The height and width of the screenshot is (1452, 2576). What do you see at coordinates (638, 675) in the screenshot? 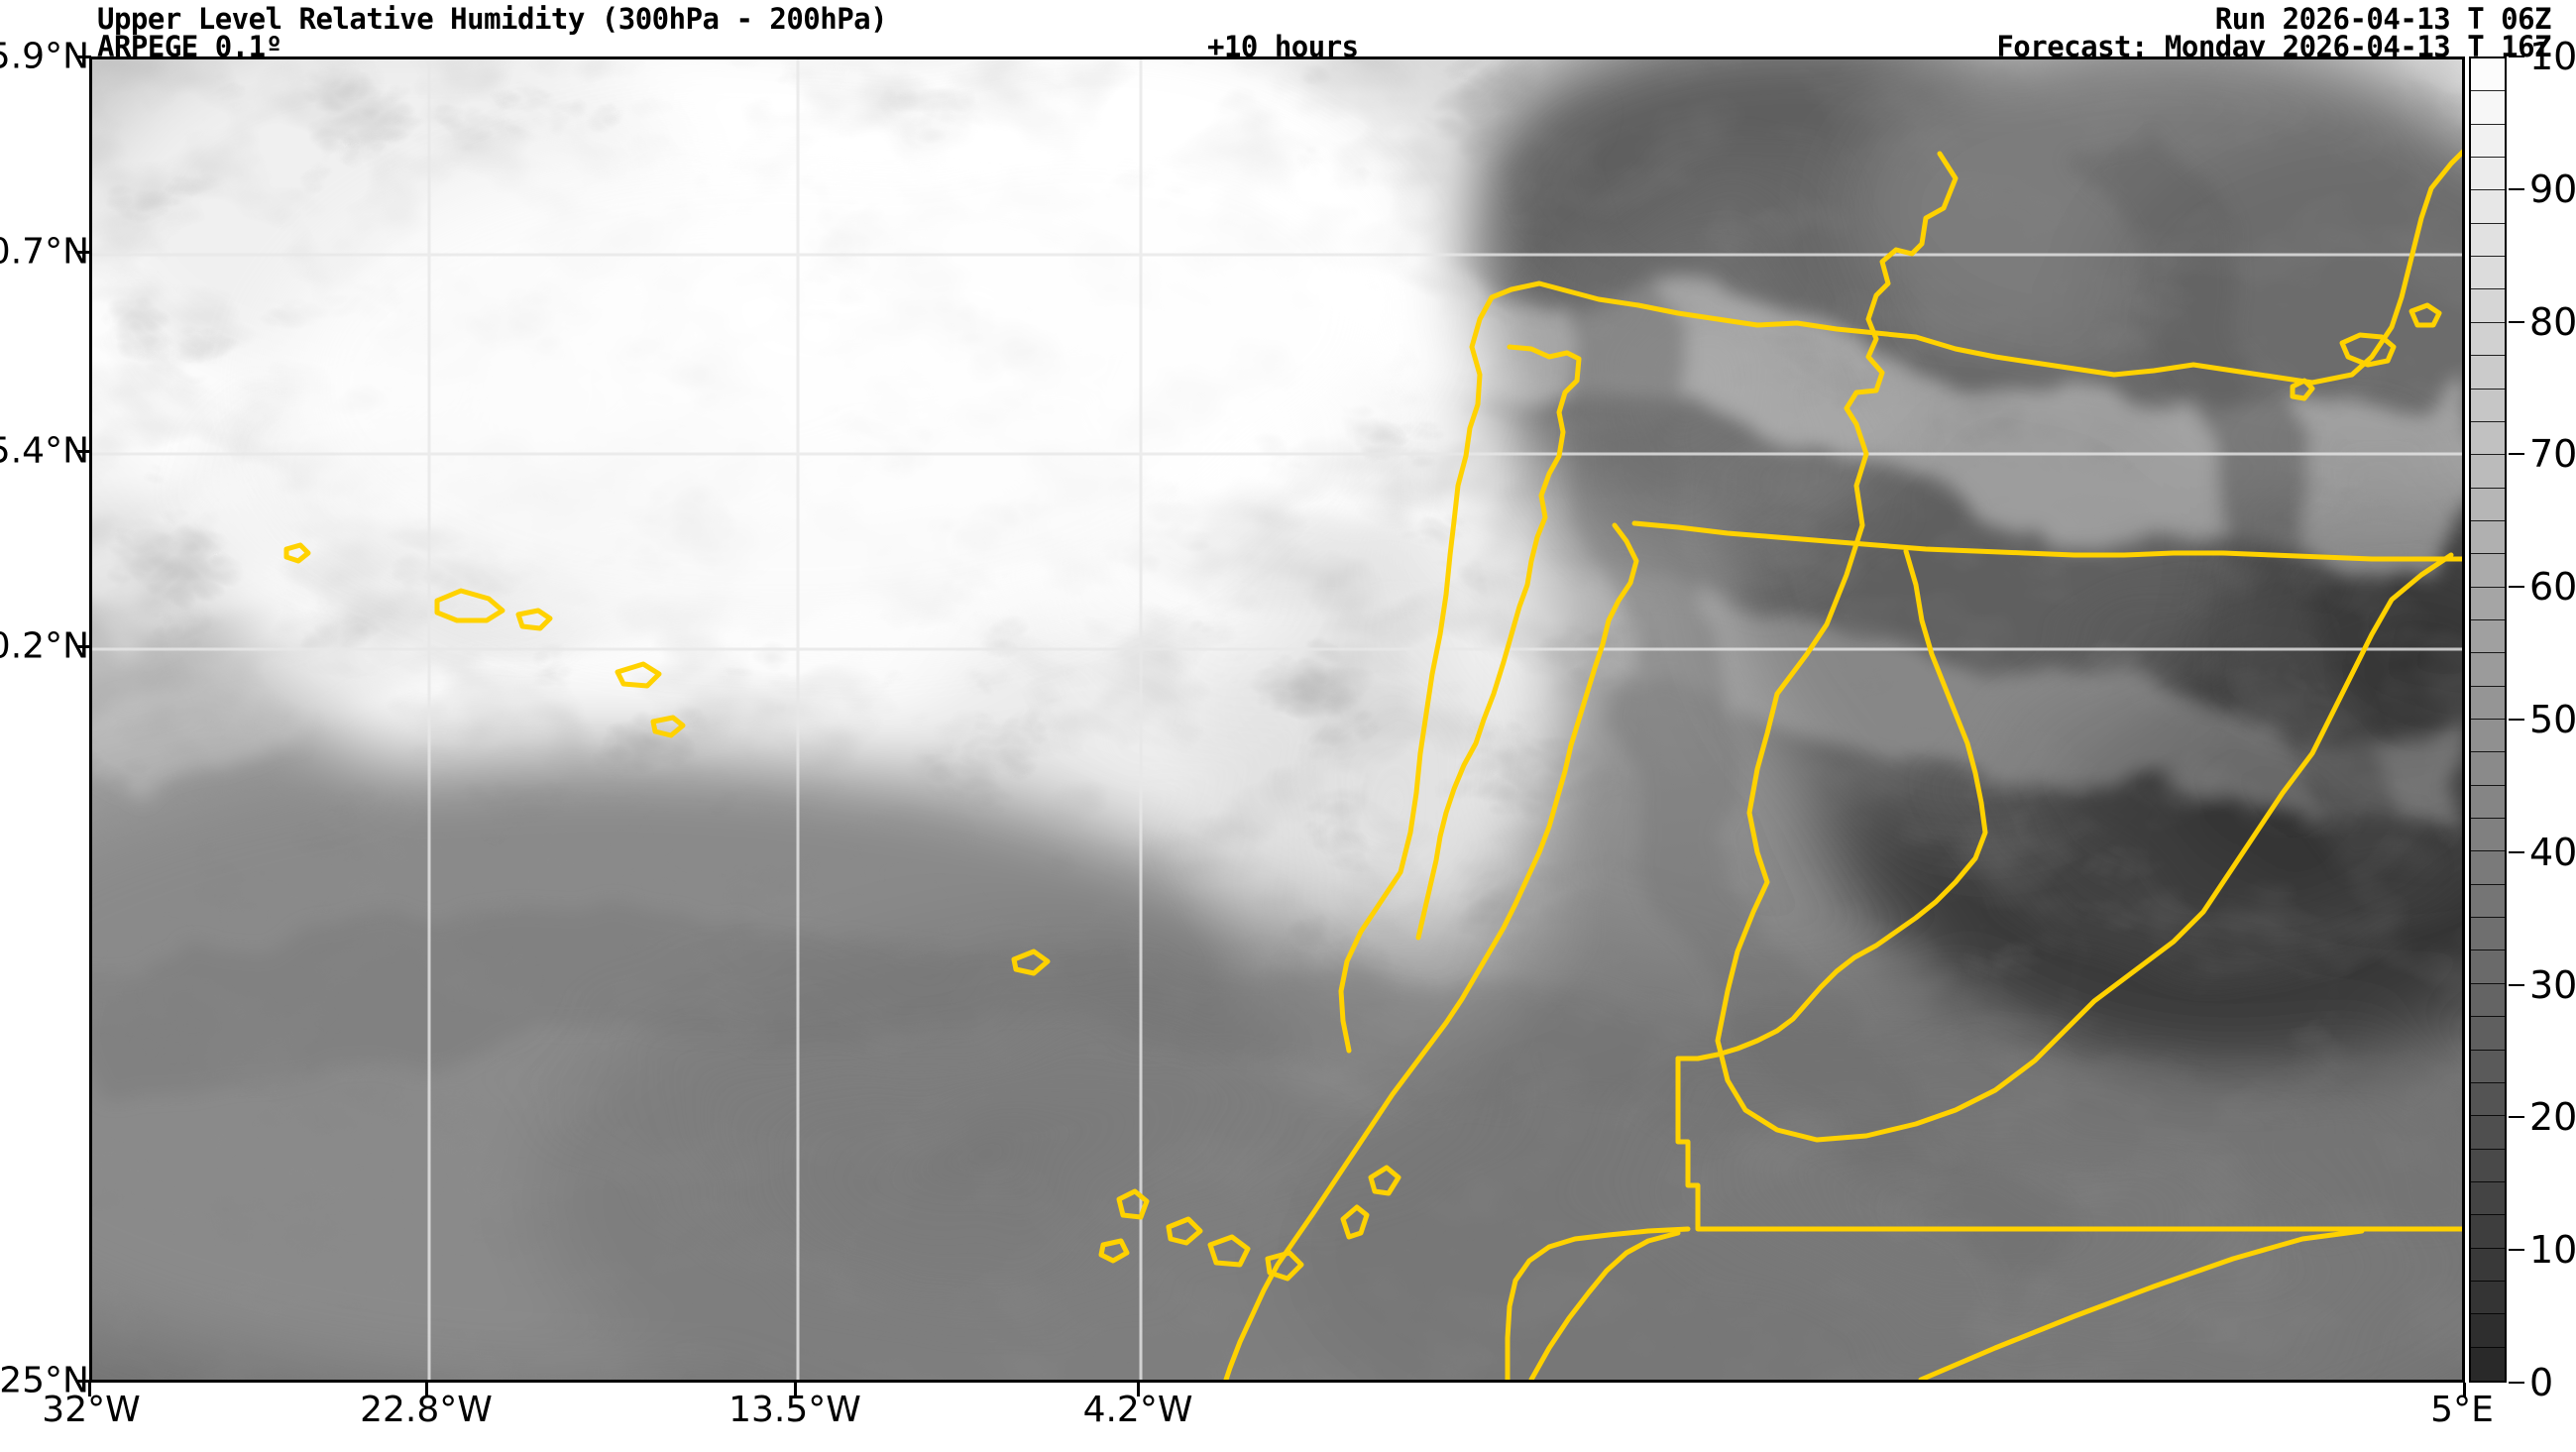
I see `island-c-outline` at bounding box center [638, 675].